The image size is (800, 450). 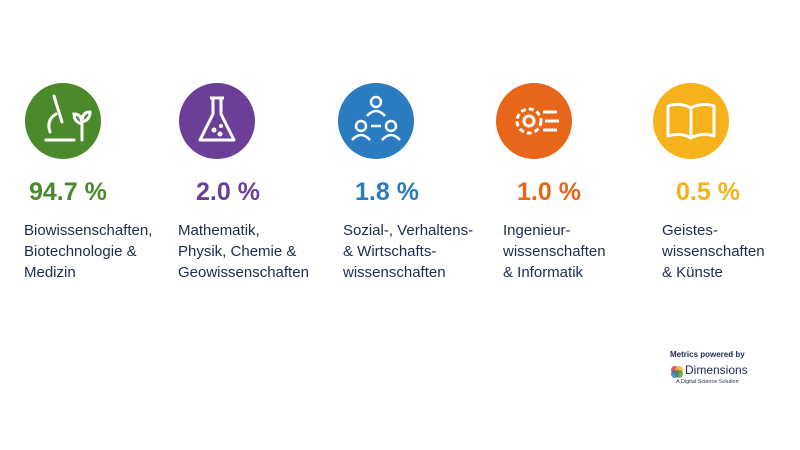 What do you see at coordinates (228, 192) in the screenshot?
I see `percent: 2.0 %` at bounding box center [228, 192].